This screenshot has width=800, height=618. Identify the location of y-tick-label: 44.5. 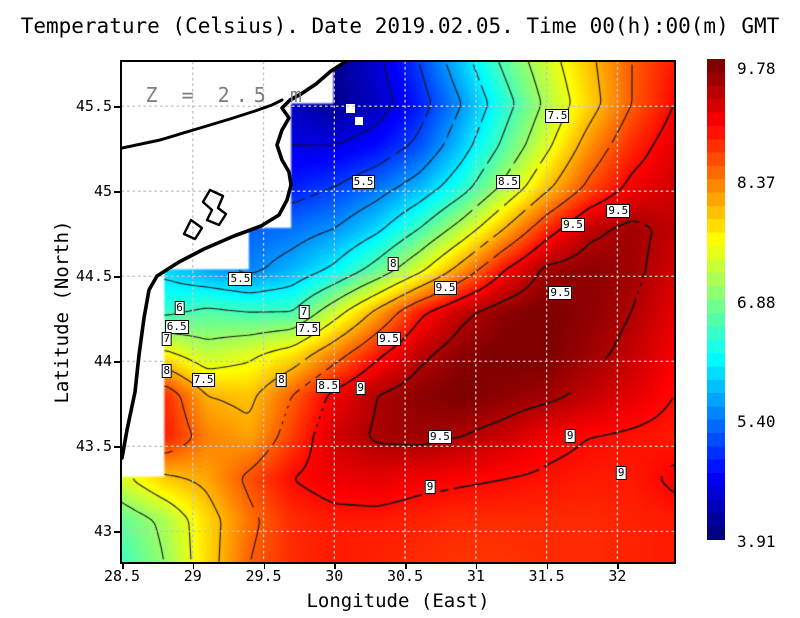
(93, 276).